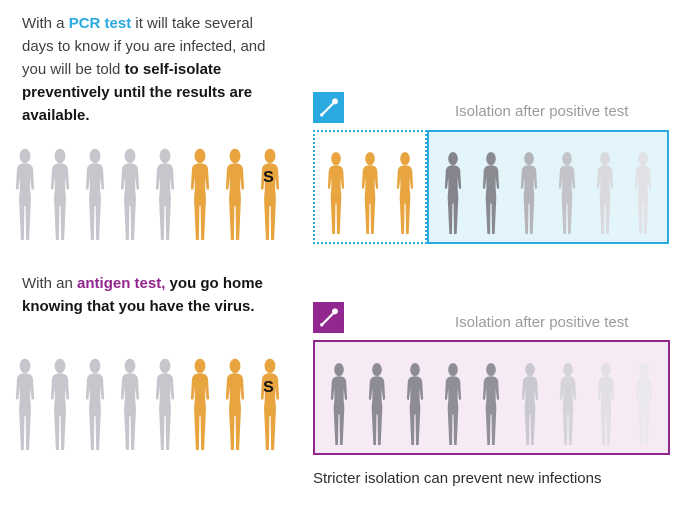  I want to click on pcr-isolated-people-group, so click(548, 187).